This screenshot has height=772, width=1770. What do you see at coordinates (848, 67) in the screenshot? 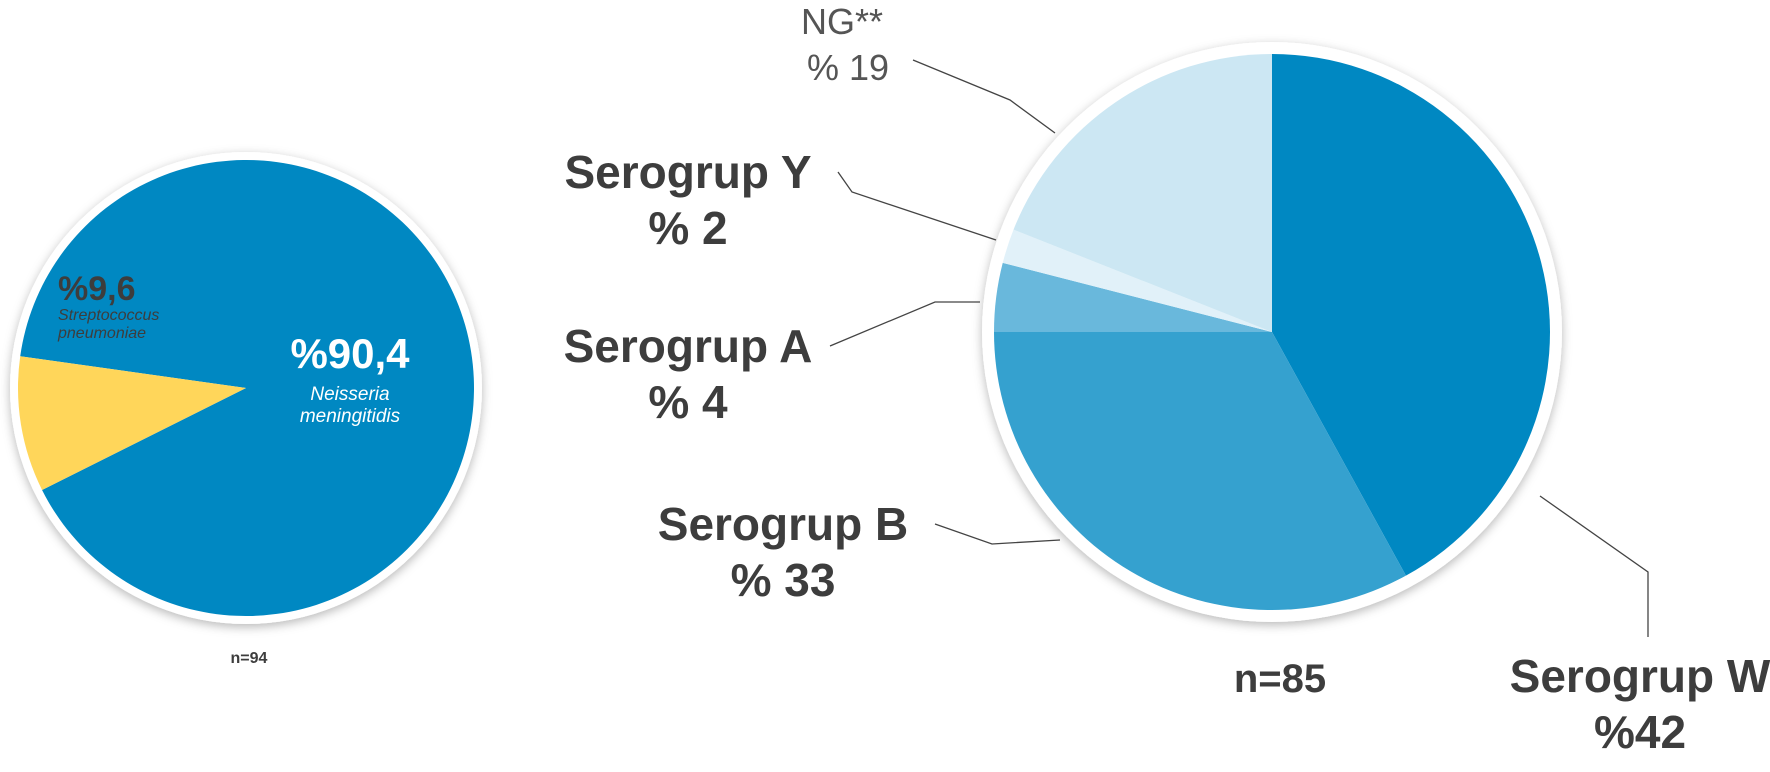
I see `label-ng-value: % 19` at bounding box center [848, 67].